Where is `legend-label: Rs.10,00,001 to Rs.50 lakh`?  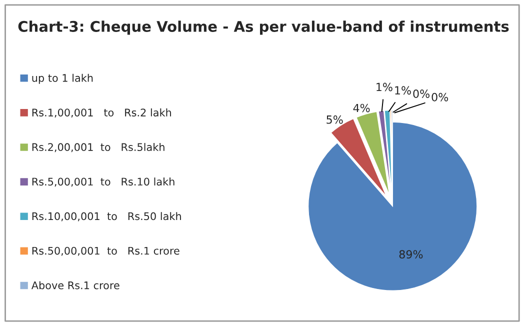 legend-label: Rs.10,00,001 to Rs.50 lakh is located at coordinates (106, 217).